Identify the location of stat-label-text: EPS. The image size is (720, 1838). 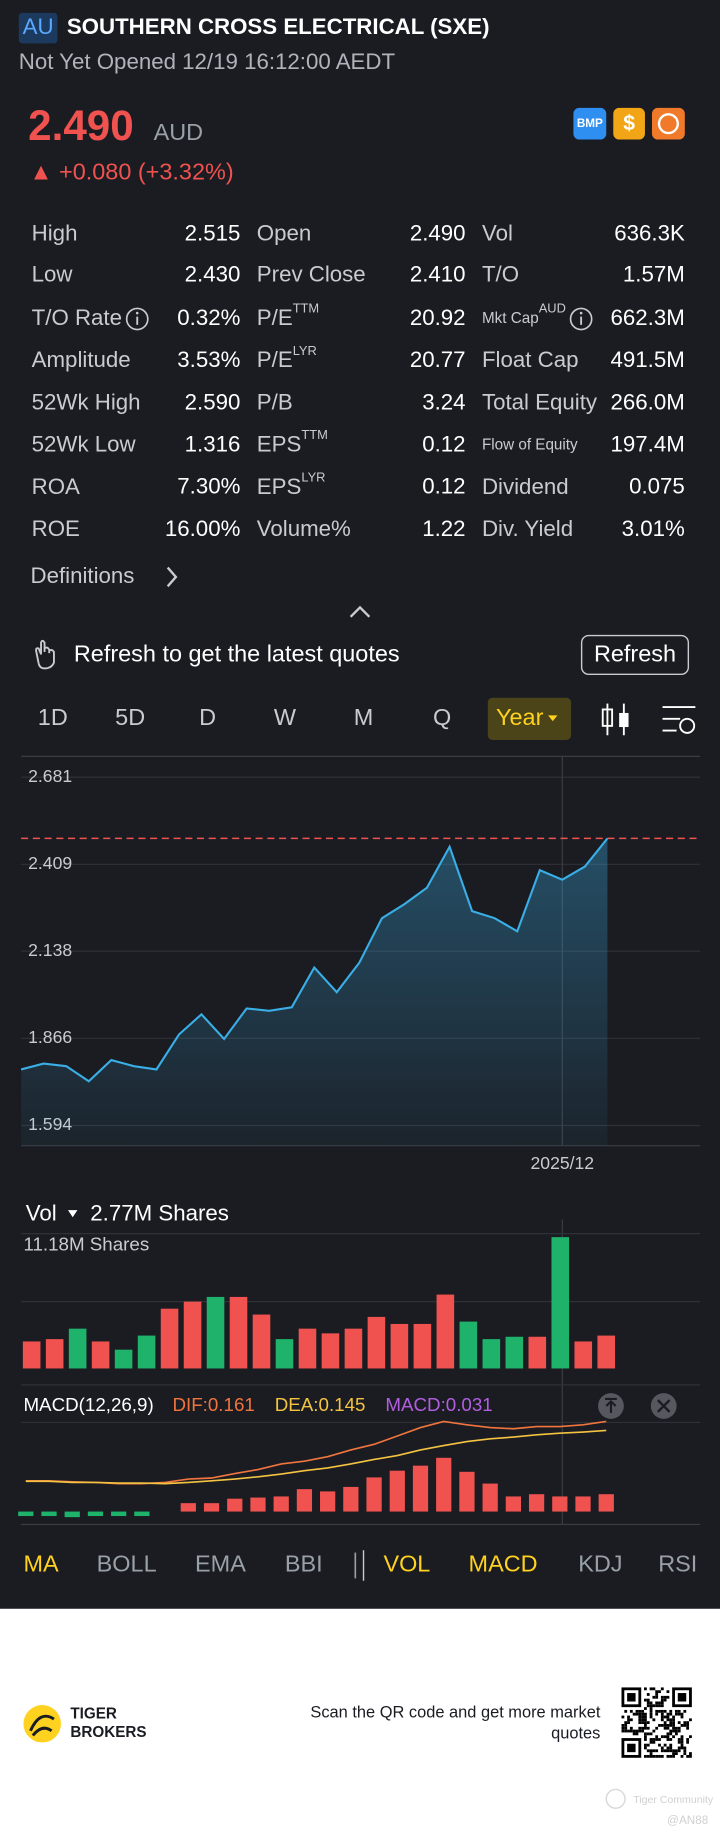
(279, 486).